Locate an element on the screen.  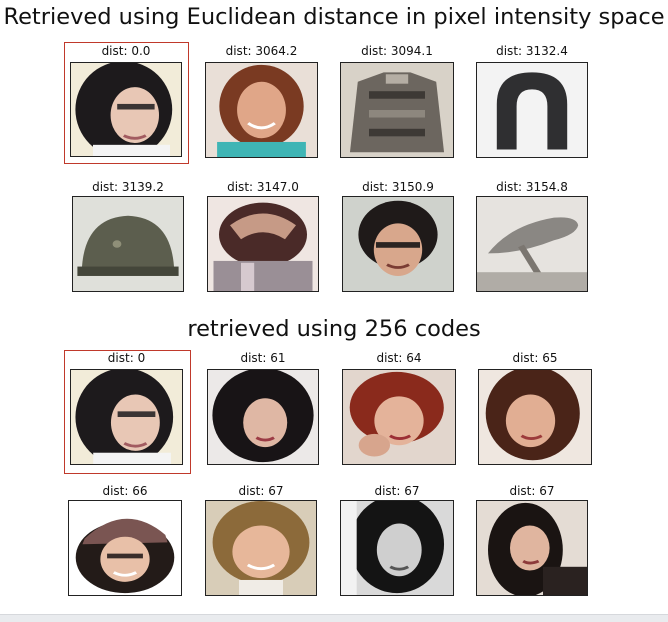
face-cap-hat-photo is located at coordinates (125, 548).